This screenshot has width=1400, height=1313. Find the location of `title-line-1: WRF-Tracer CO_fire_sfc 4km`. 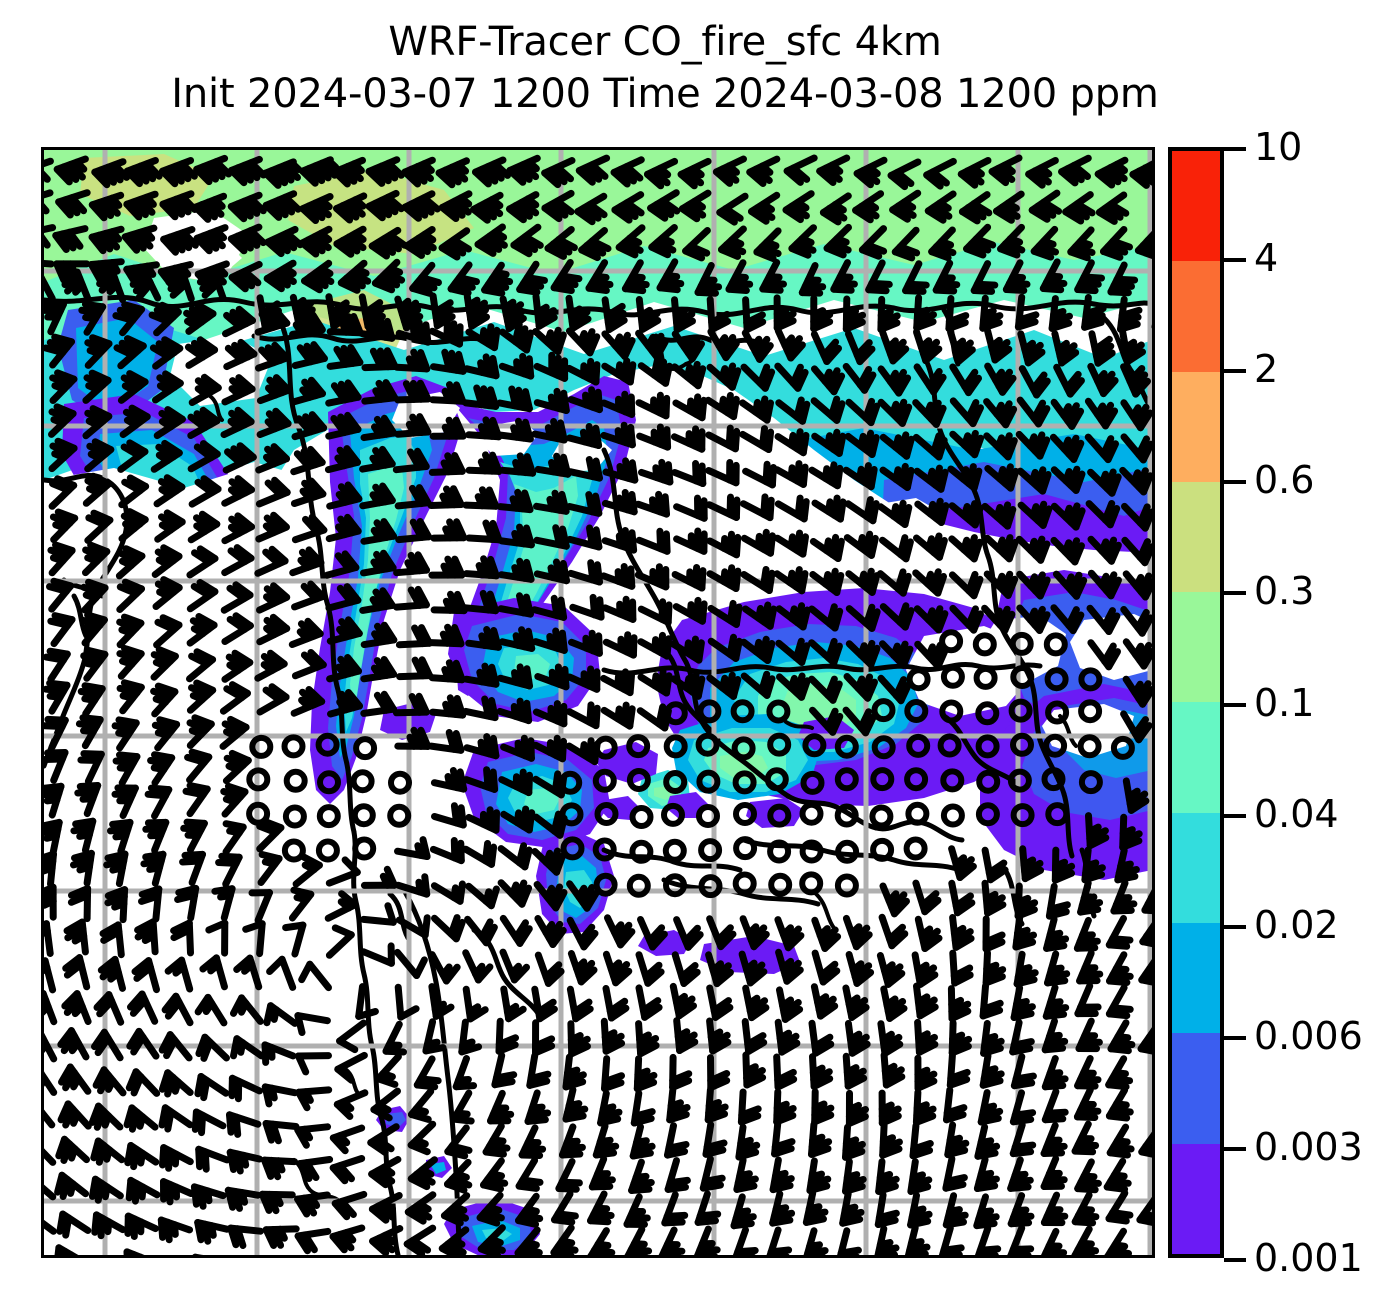

title-line-1: WRF-Tracer CO_fire_sfc 4km is located at coordinates (665, 42).